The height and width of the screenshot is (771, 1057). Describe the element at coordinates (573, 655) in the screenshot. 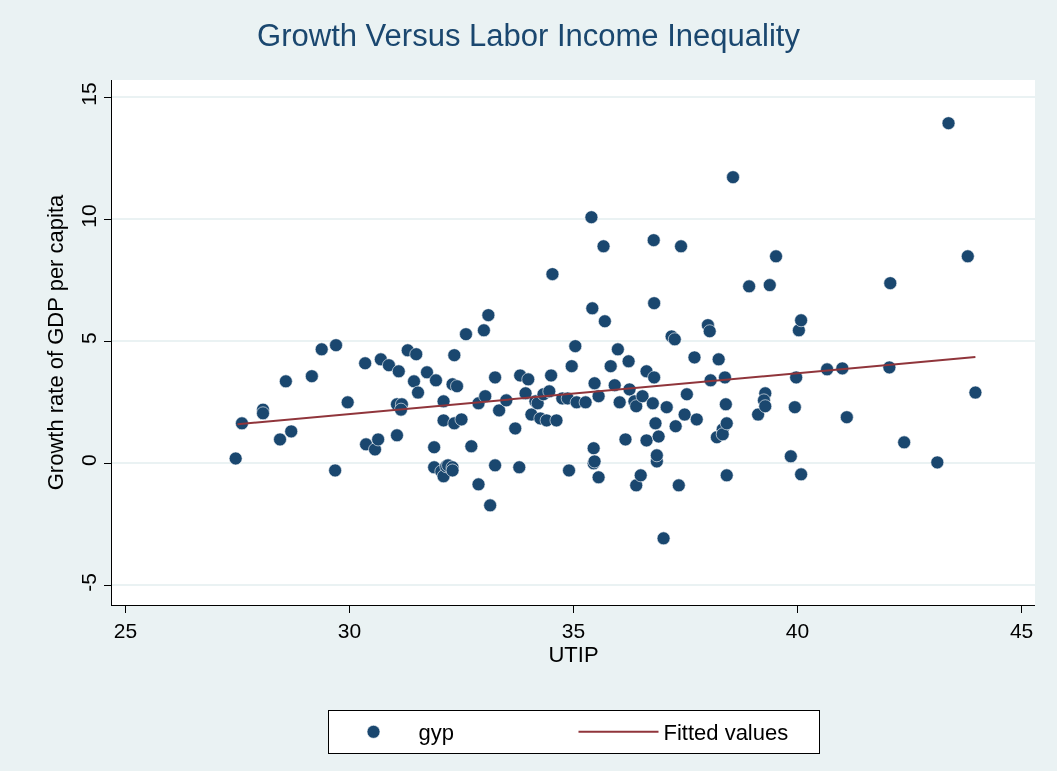

I see `x-axis-title: UTIP` at that location.